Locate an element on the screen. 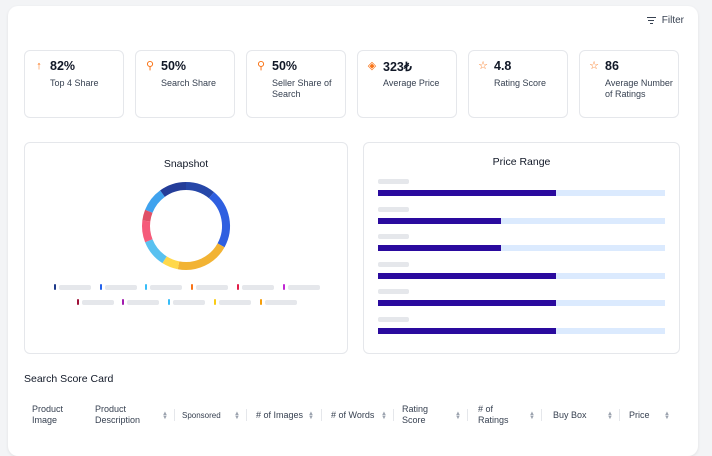 Image resolution: width=712 pixels, height=456 pixels. stat-label: Top 4 Share is located at coordinates (74, 83).